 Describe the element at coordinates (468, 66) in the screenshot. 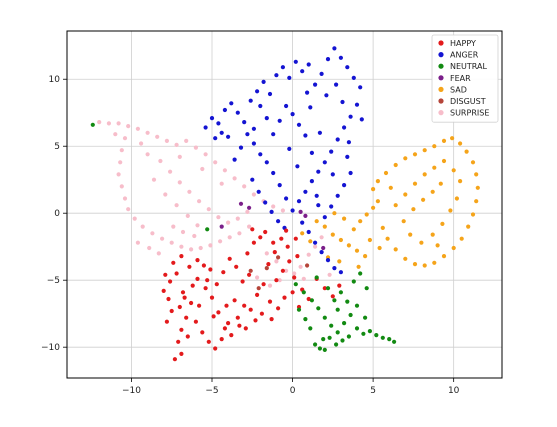

I see `legend-label: NEUTRAL` at that location.